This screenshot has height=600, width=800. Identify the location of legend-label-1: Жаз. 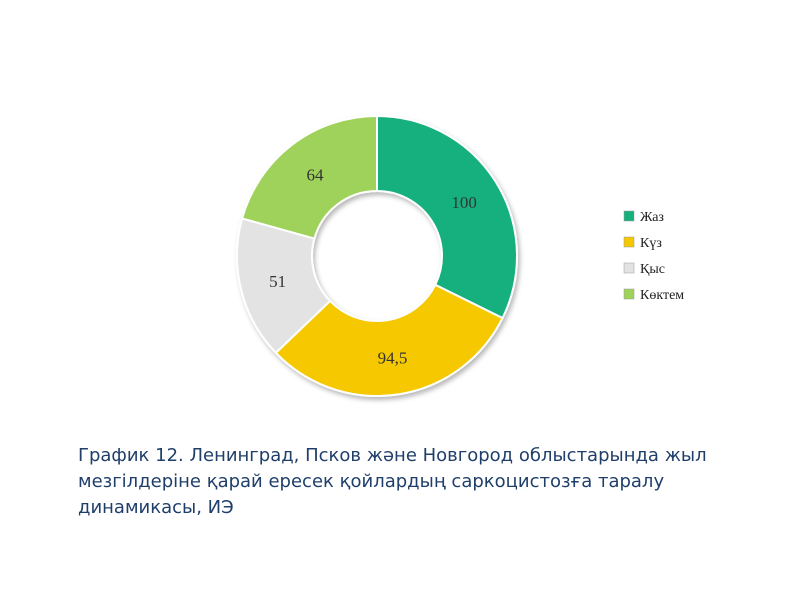
(652, 217).